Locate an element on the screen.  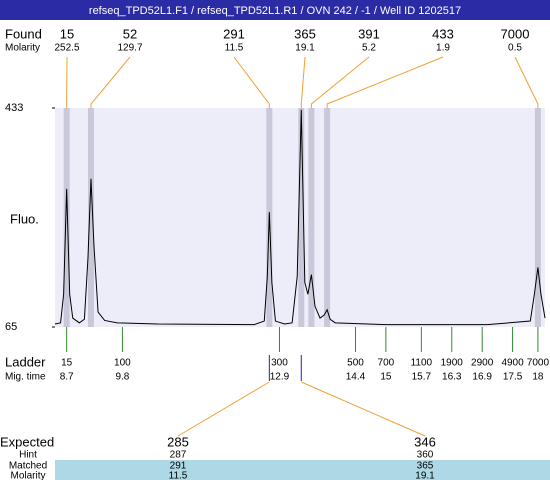
ladder-size: 7000 is located at coordinates (538, 363).